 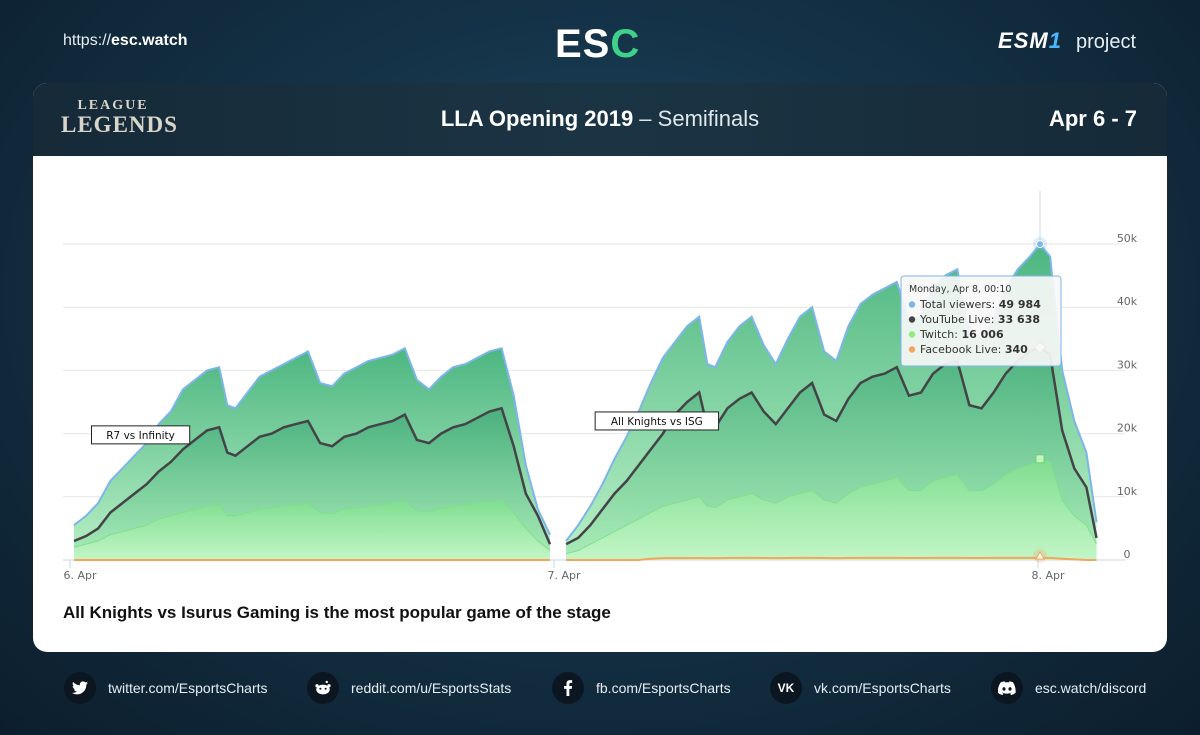 What do you see at coordinates (1040, 244) in the screenshot?
I see `total-viewers-marker` at bounding box center [1040, 244].